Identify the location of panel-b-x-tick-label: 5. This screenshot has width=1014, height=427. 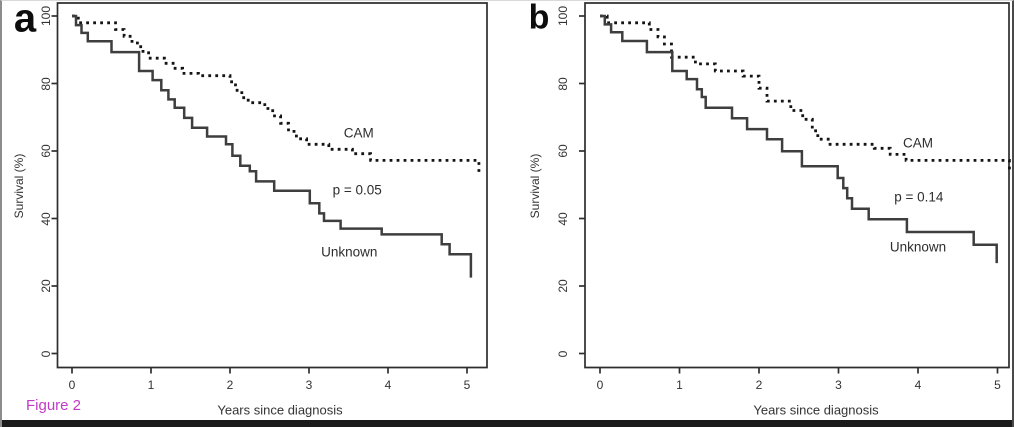
(997, 385).